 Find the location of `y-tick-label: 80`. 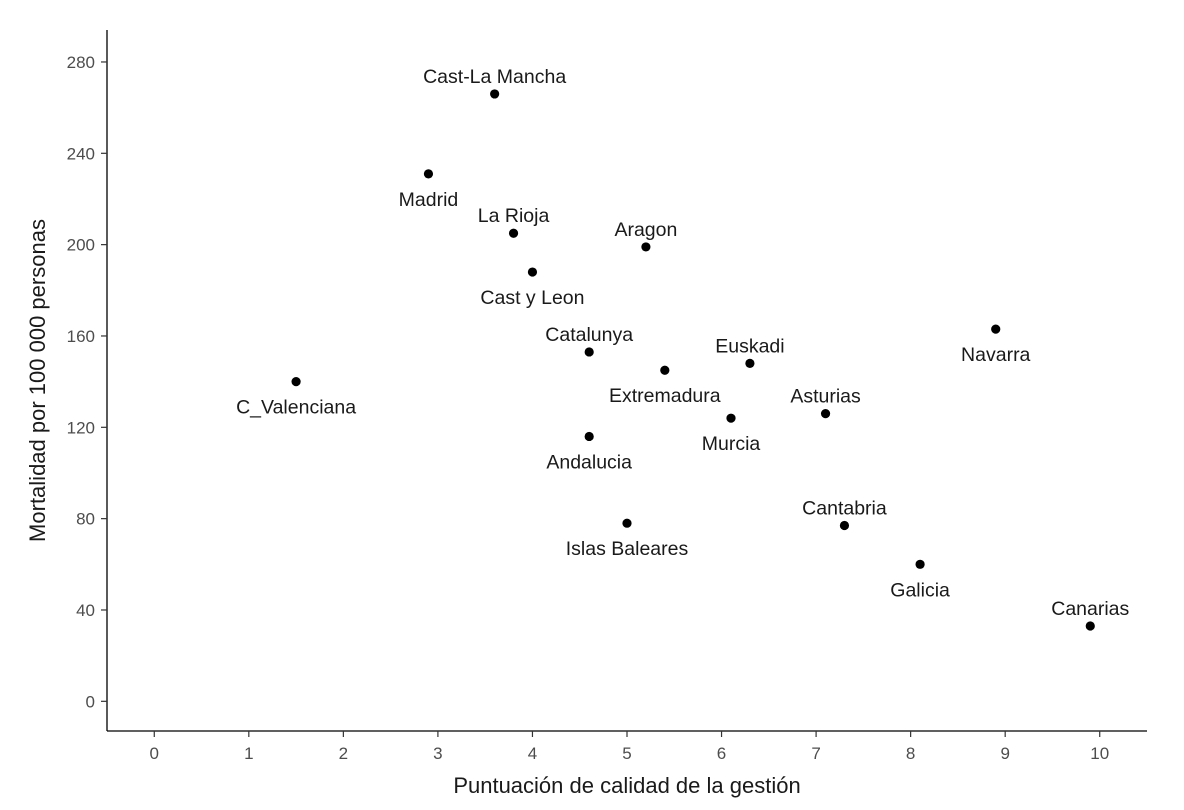

y-tick-label: 80 is located at coordinates (85, 519).